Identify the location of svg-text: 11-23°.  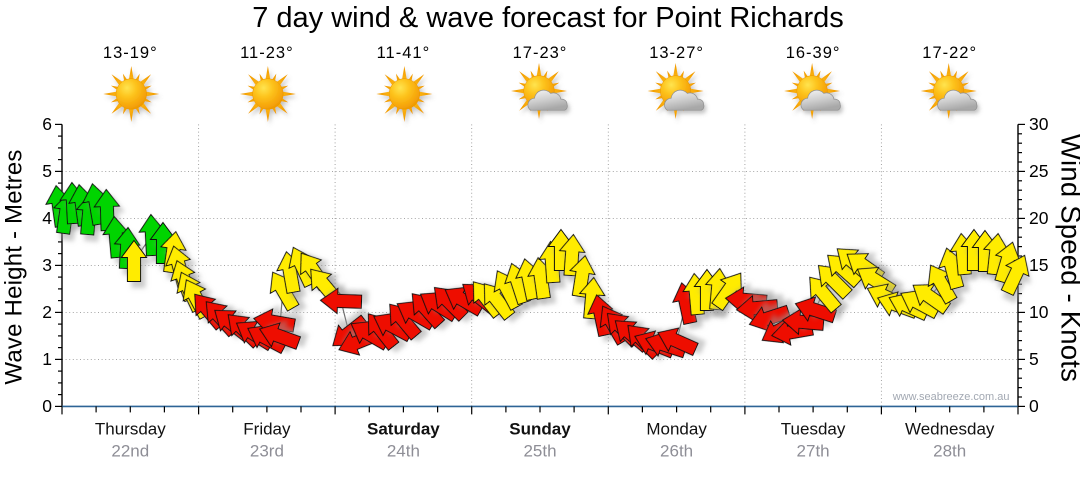
(267, 53).